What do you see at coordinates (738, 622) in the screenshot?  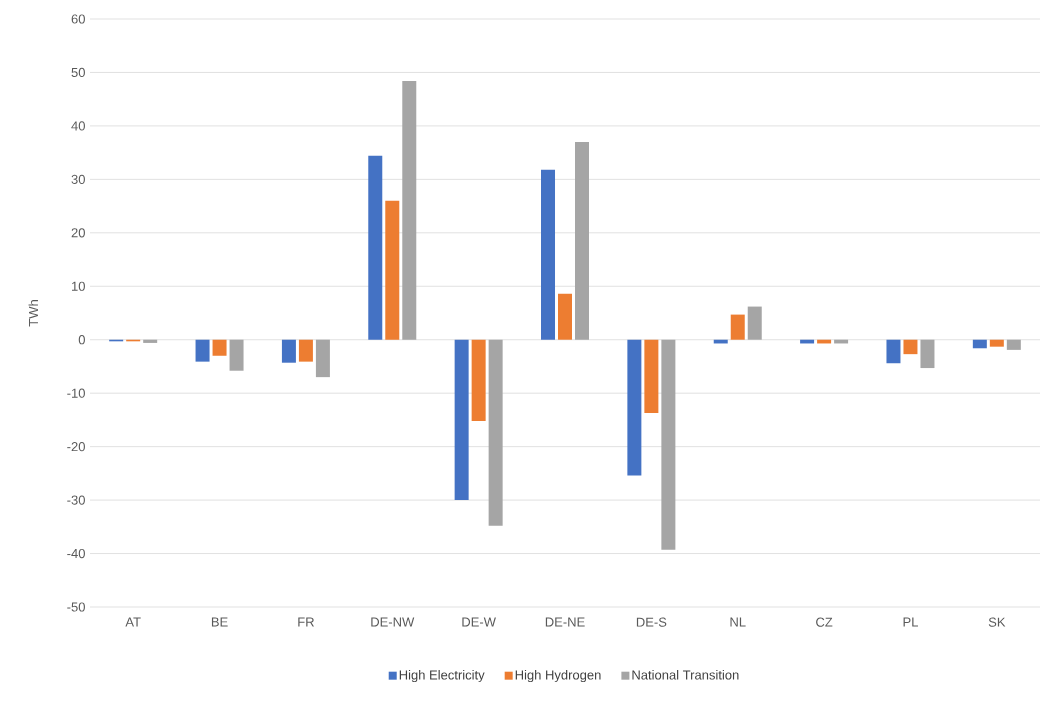 I see `x-tick-label: NL` at bounding box center [738, 622].